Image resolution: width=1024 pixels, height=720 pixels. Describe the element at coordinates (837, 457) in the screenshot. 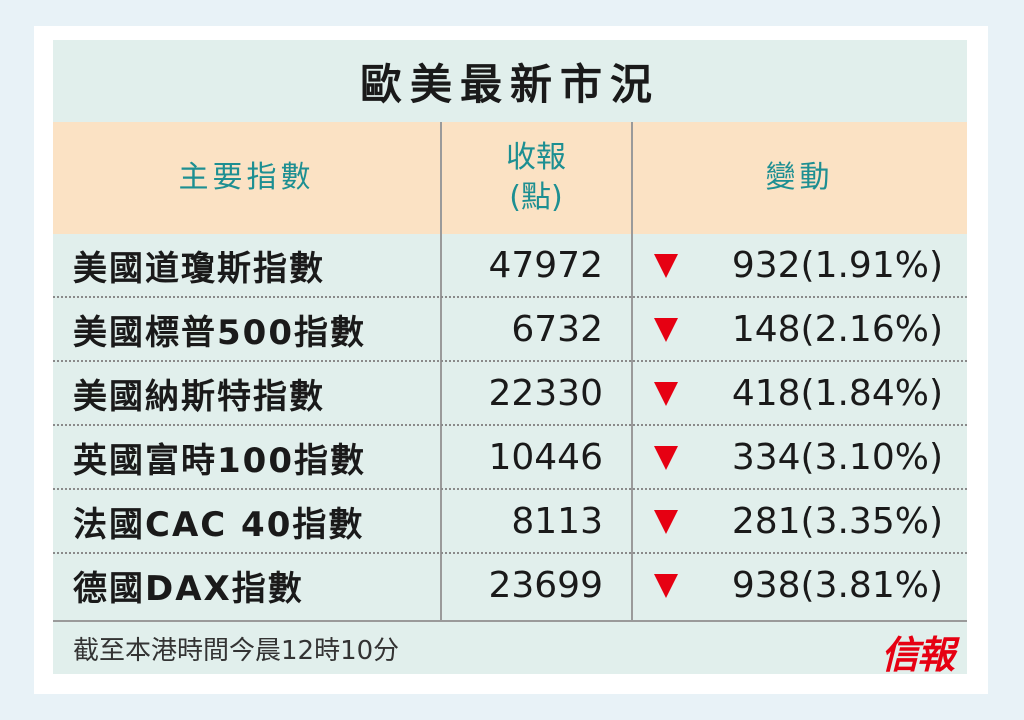

I see `change-value: 334(3.10%)` at that location.